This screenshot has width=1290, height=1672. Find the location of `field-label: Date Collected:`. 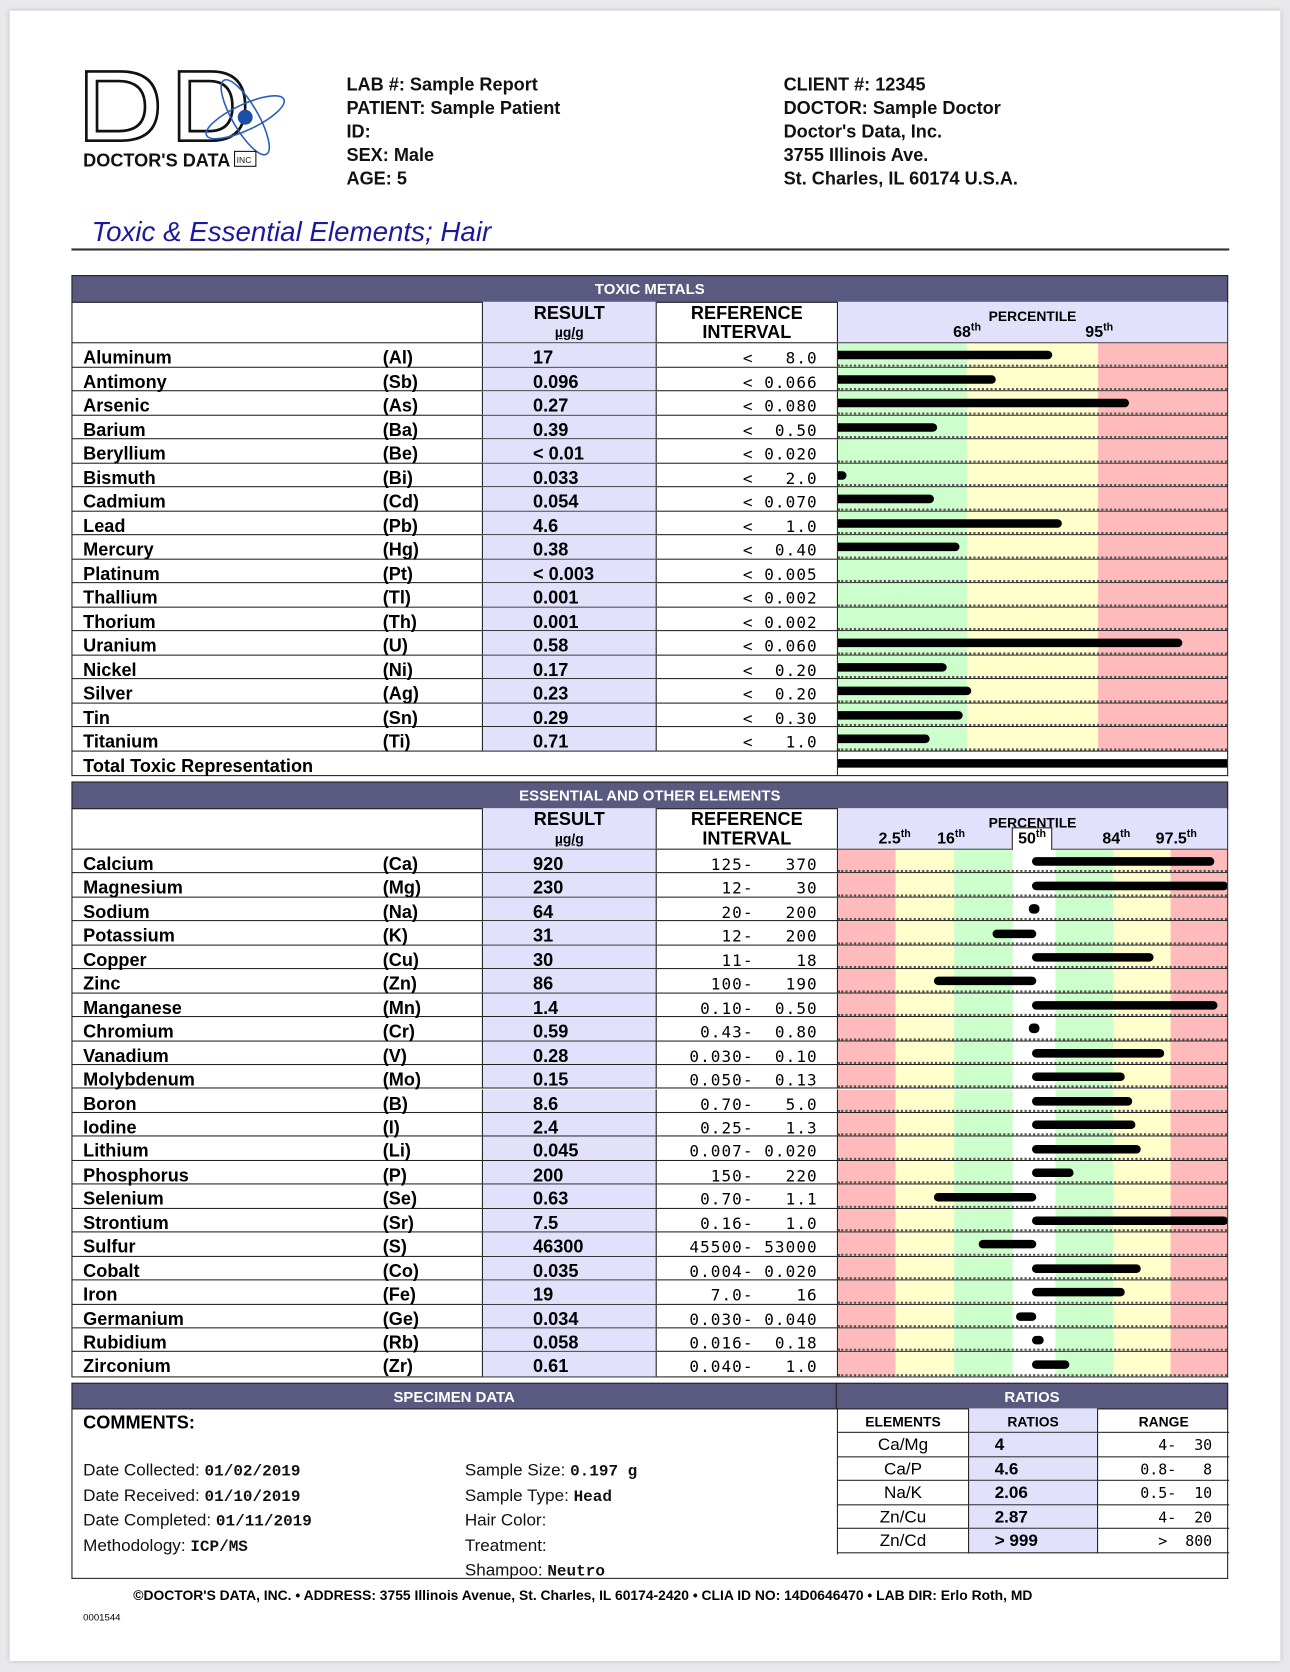

field-label: Date Collected: is located at coordinates (141, 1470).